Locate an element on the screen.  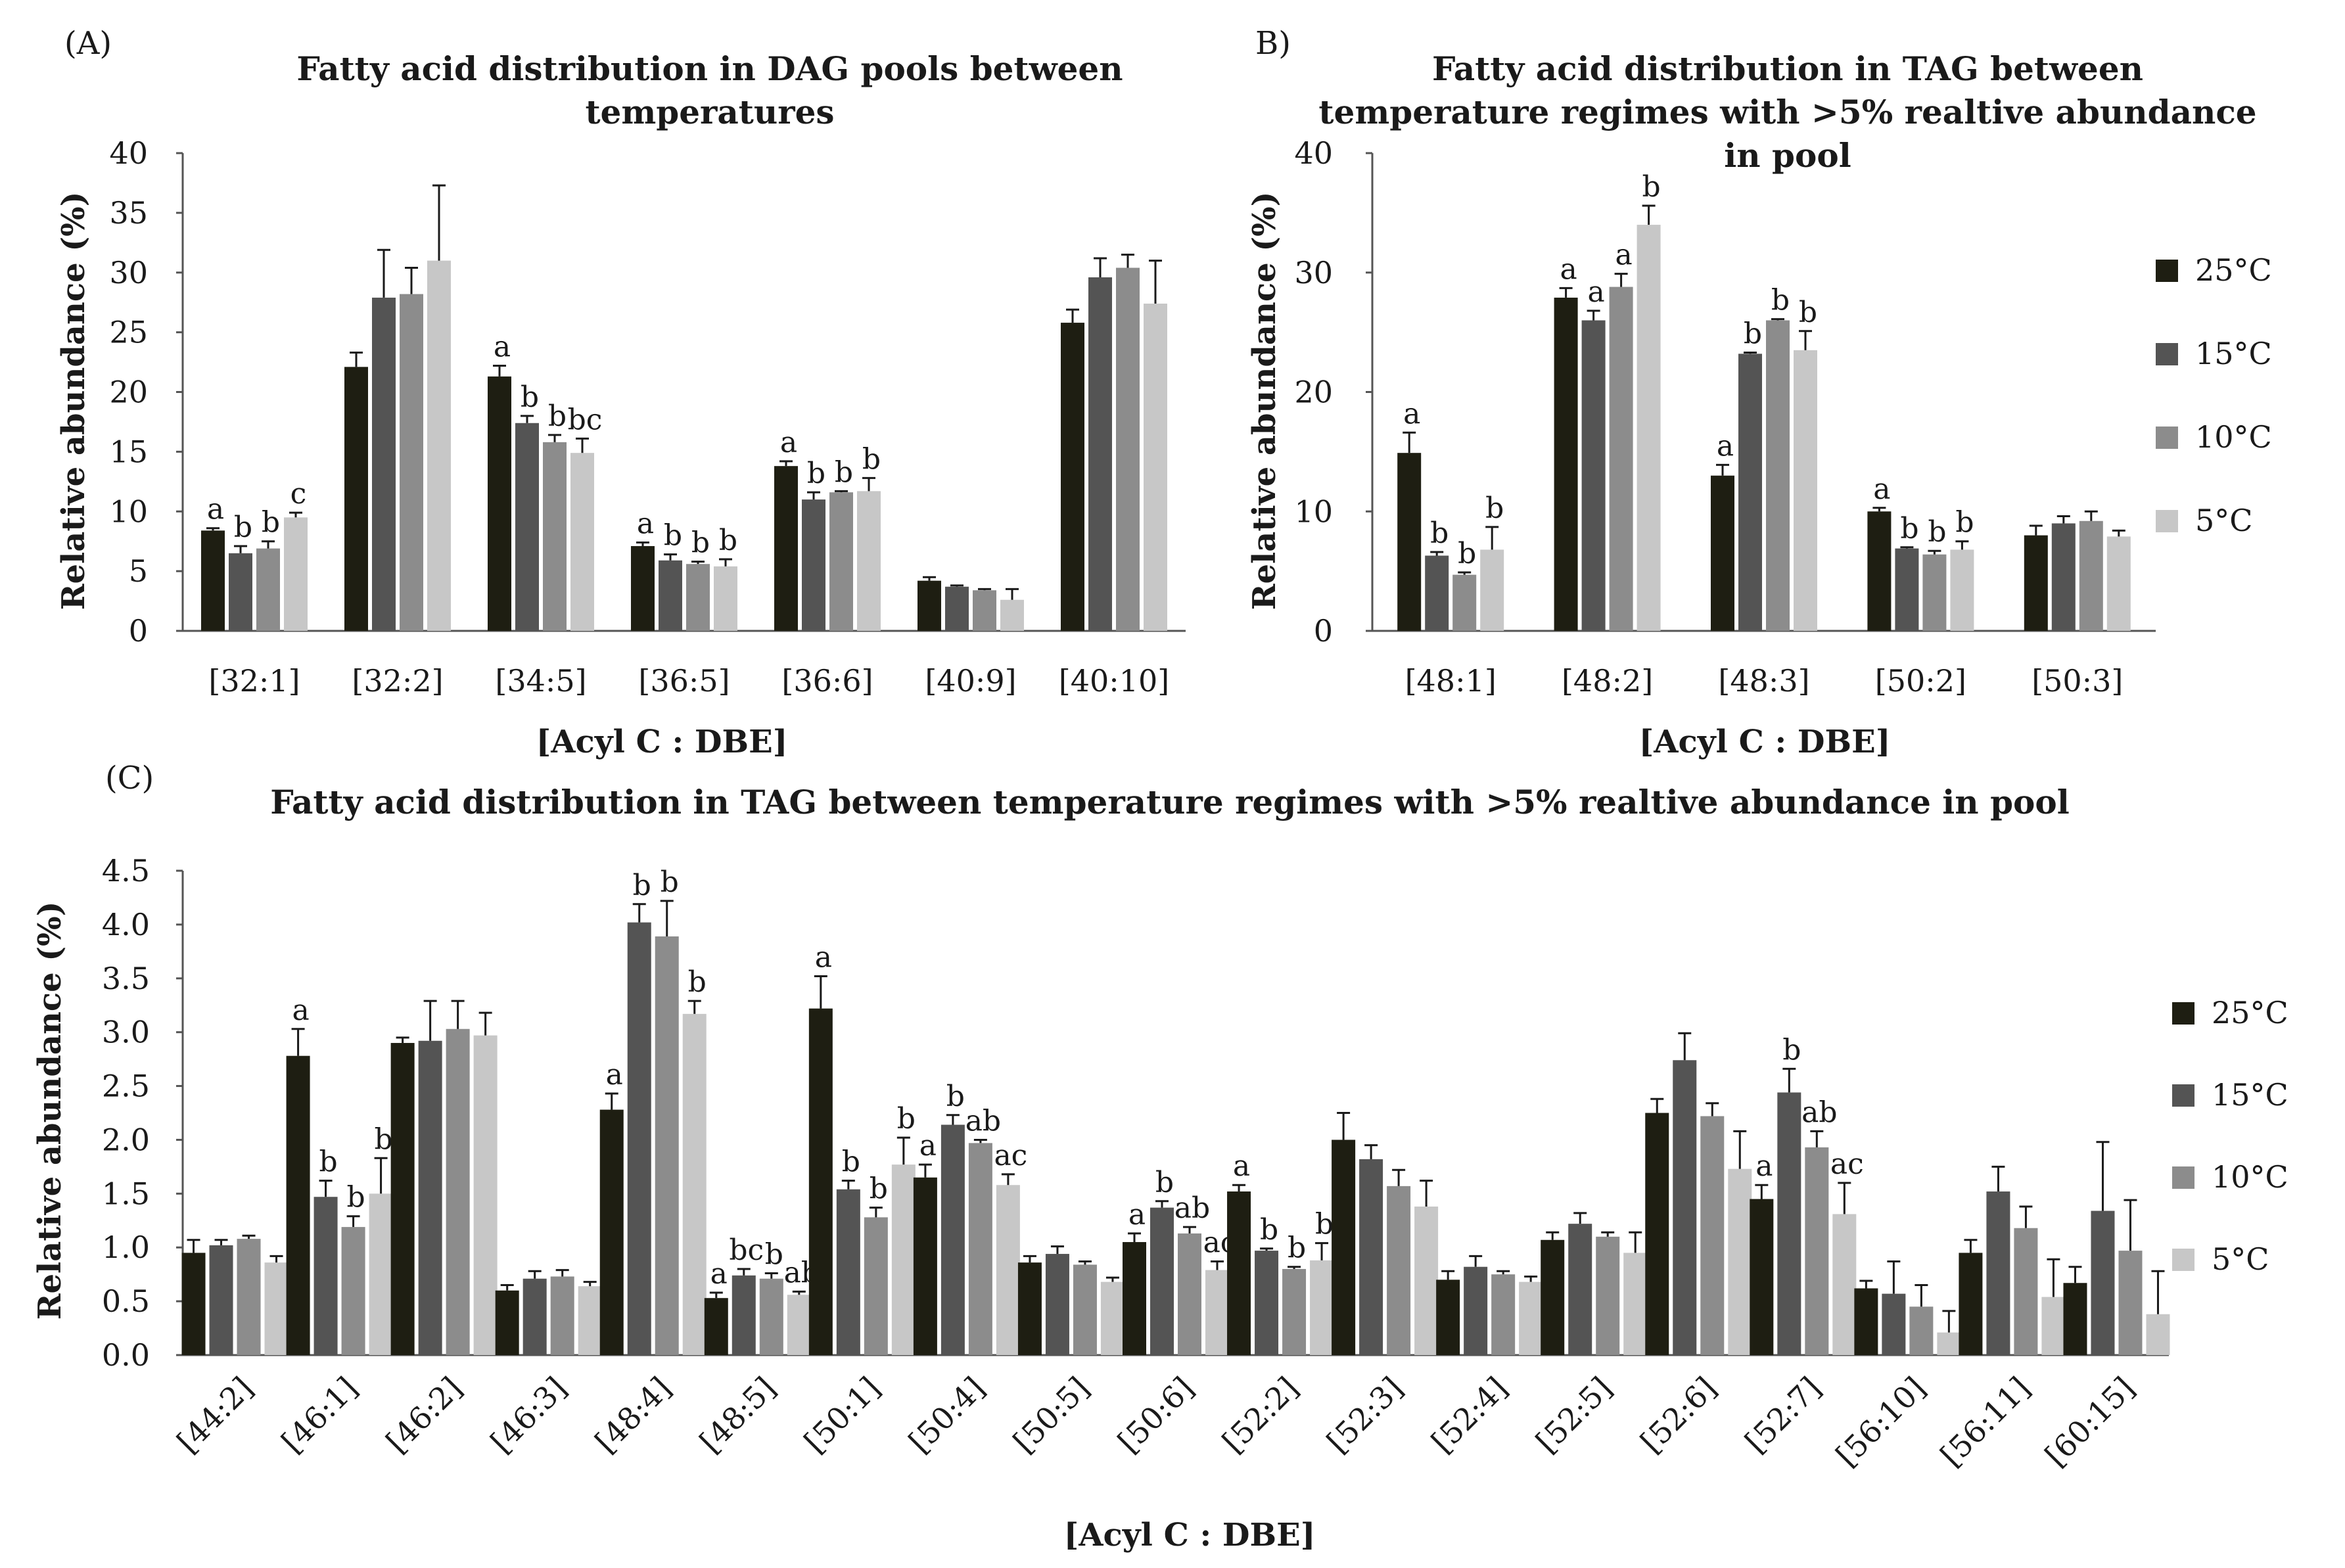
x-category-label: [60:15] is located at coordinates (2089, 1421).